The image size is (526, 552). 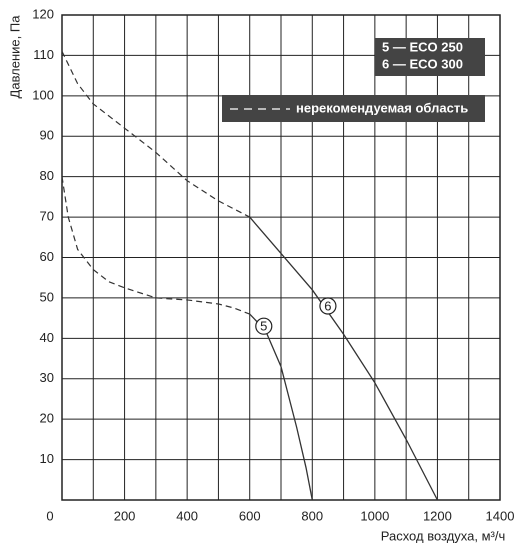 What do you see at coordinates (43, 94) in the screenshot?
I see `y-tick-label: 100` at bounding box center [43, 94].